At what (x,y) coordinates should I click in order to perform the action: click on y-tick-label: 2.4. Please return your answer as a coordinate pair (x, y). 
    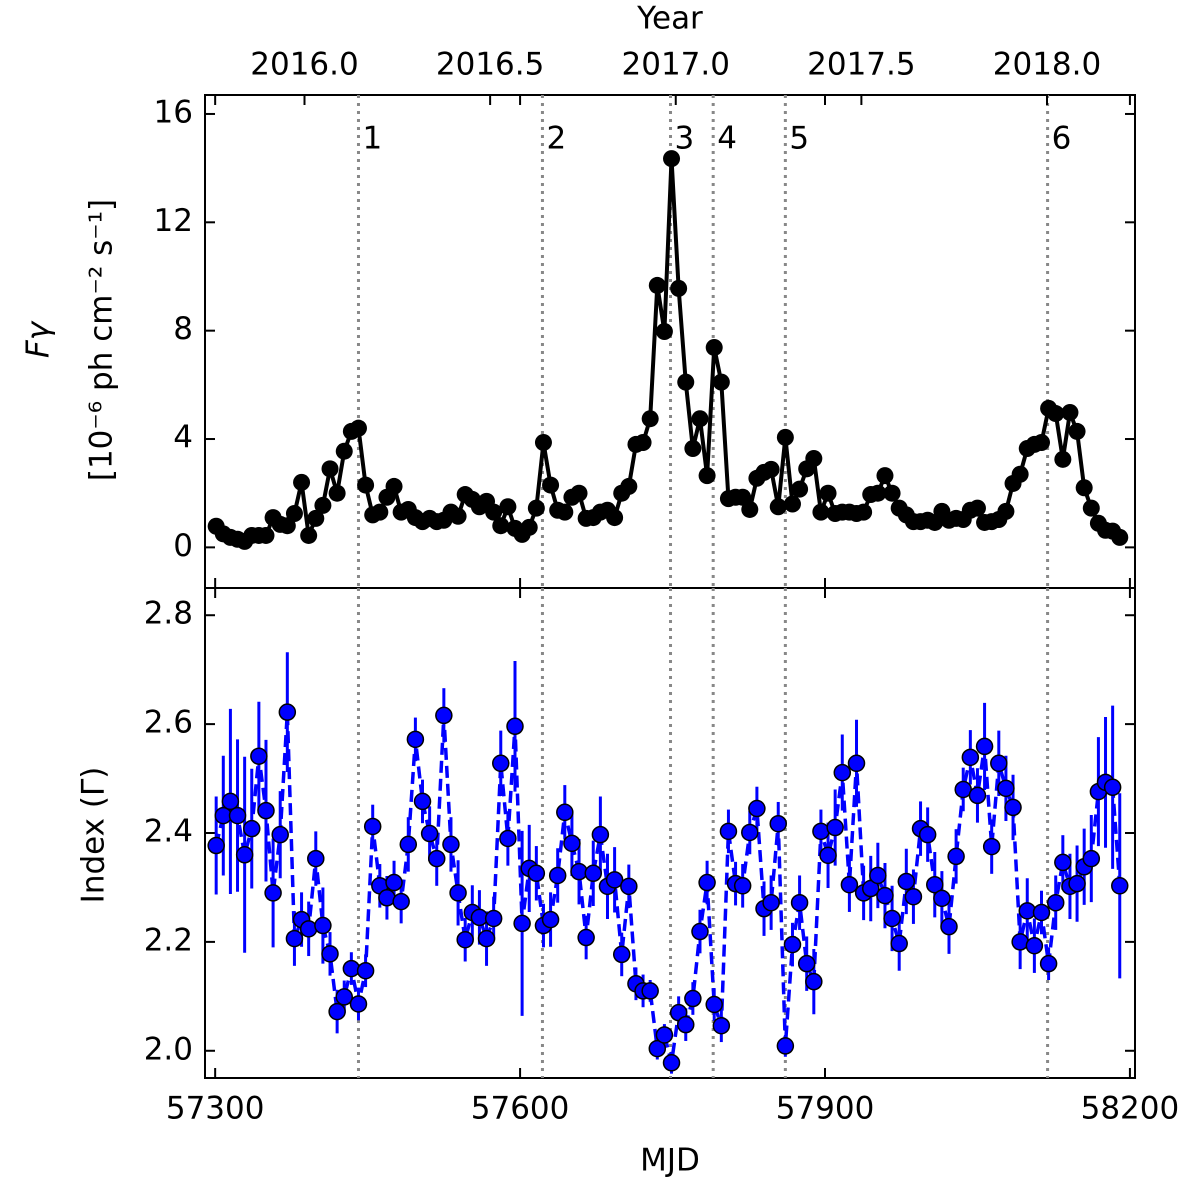
    Looking at the image, I should click on (168, 832).